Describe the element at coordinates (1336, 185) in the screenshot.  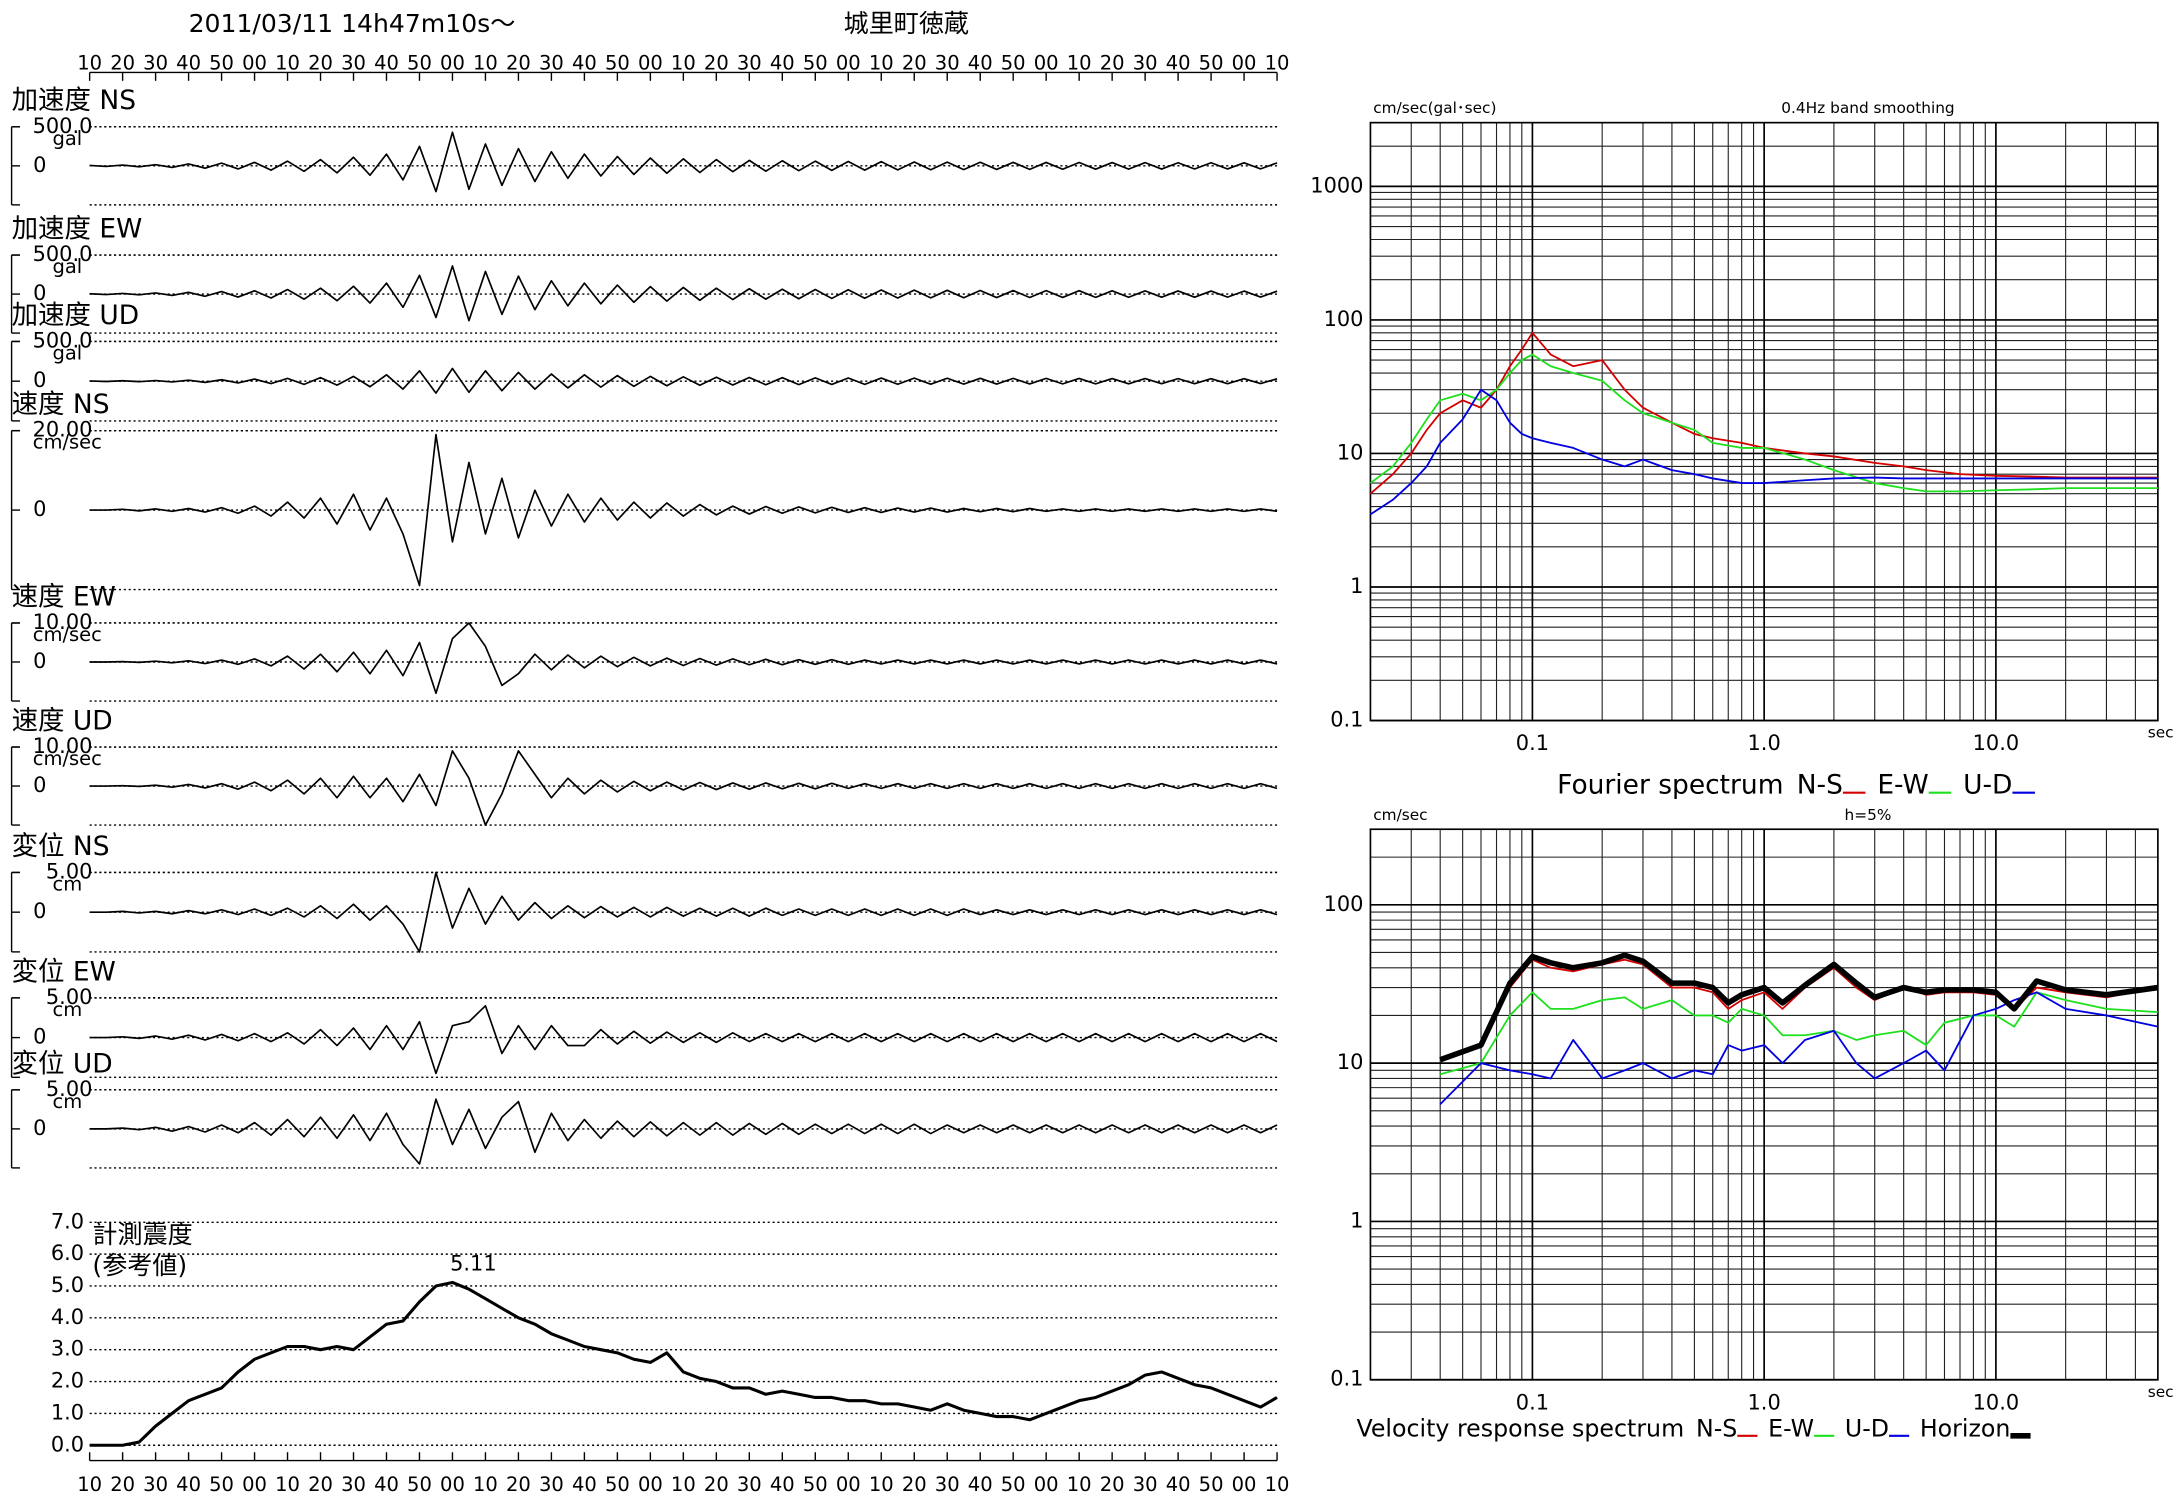
I see `y-tick-label: 1000` at that location.